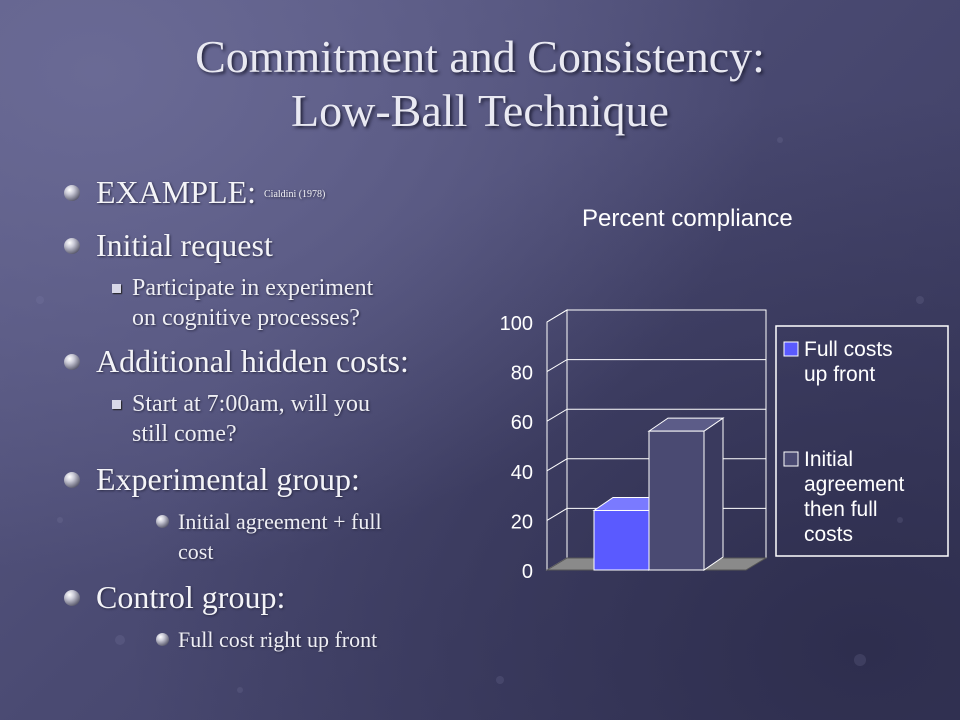 This screenshot has width=960, height=720. What do you see at coordinates (862, 441) in the screenshot?
I see `legend-box` at bounding box center [862, 441].